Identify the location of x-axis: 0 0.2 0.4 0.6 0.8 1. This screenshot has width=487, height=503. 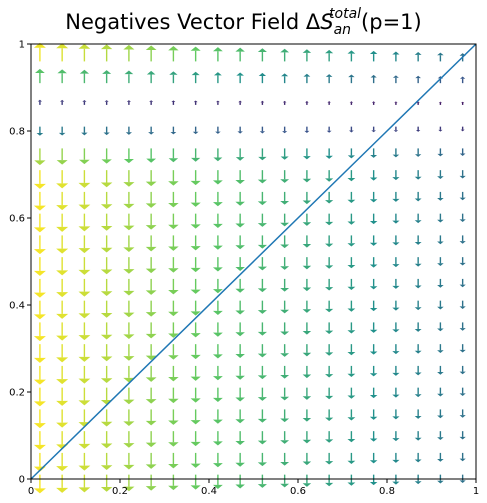
(253, 488).